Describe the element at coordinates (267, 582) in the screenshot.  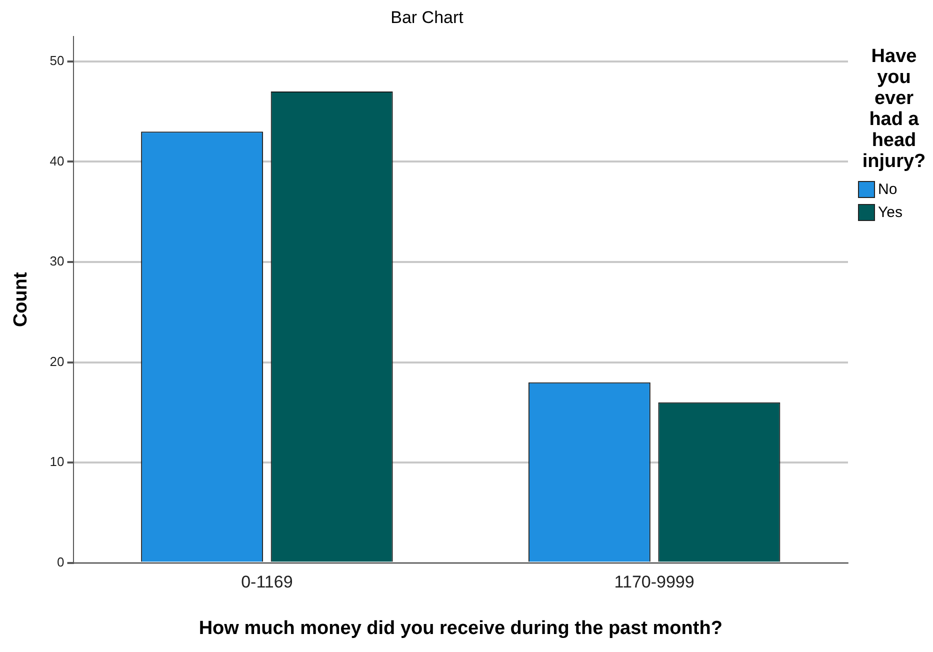
I see `x-tick-label: 0-1169` at that location.